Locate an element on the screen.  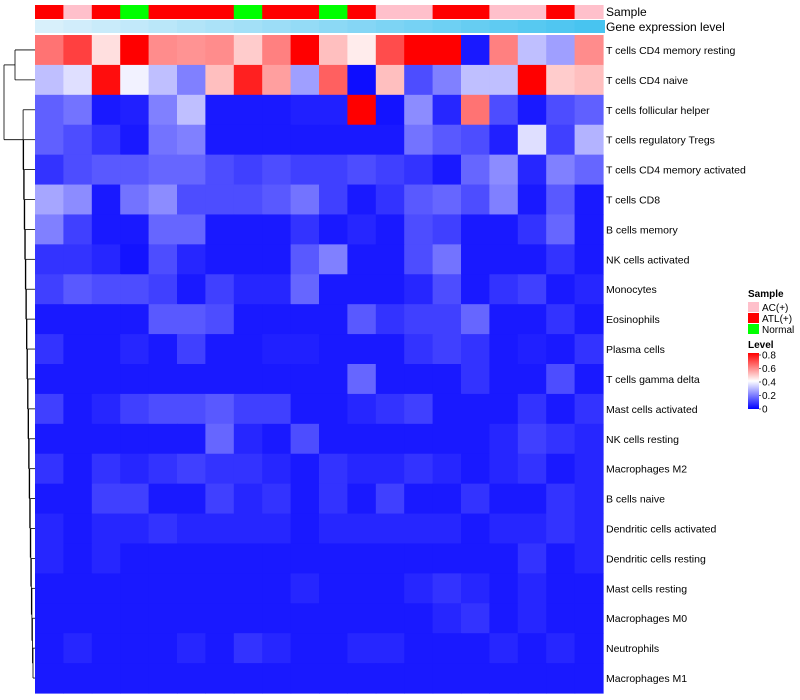
legend-sample-items: AC(+)ATL(+)Normal is located at coordinates (771, 319).